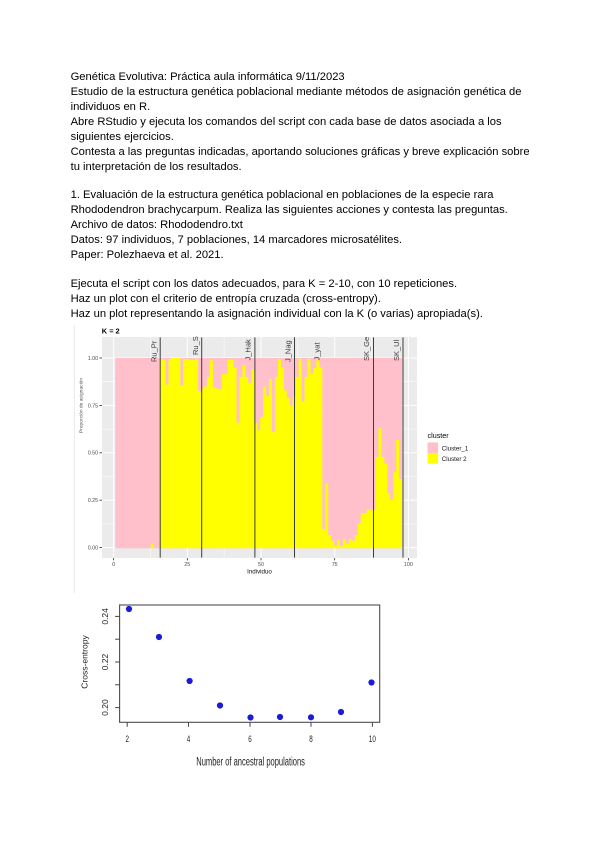 The image size is (600, 848). Describe the element at coordinates (335, 565) in the screenshot. I see `svg-text: 75` at that location.